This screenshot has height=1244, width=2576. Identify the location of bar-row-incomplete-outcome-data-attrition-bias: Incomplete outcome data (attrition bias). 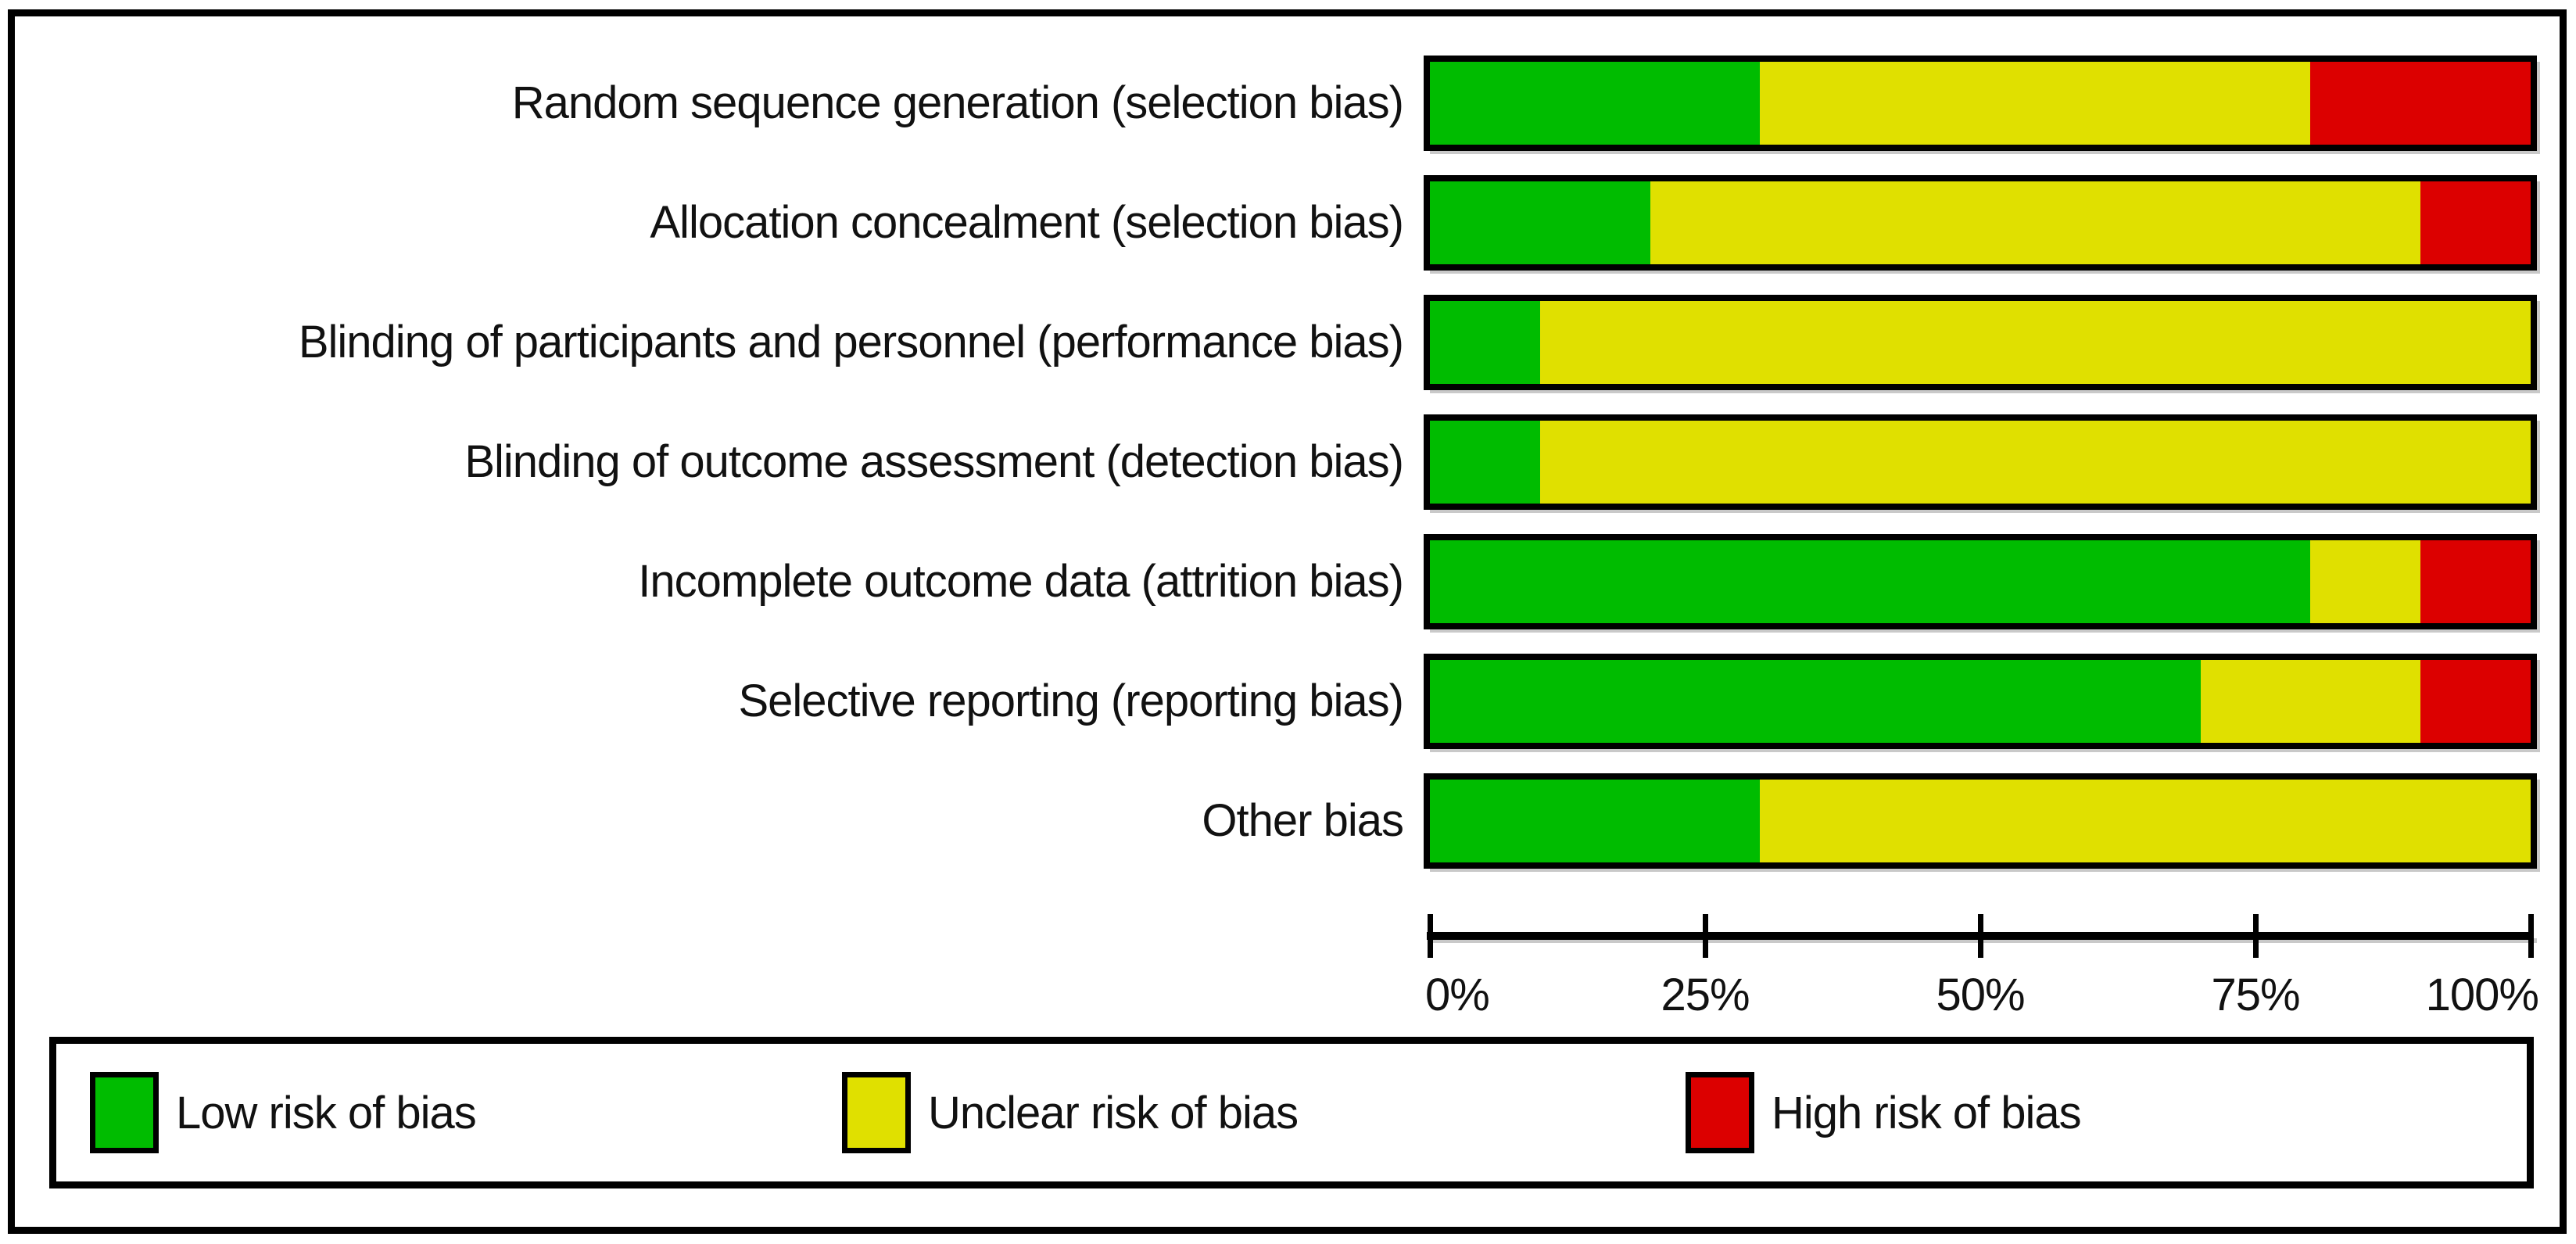
(1287, 581).